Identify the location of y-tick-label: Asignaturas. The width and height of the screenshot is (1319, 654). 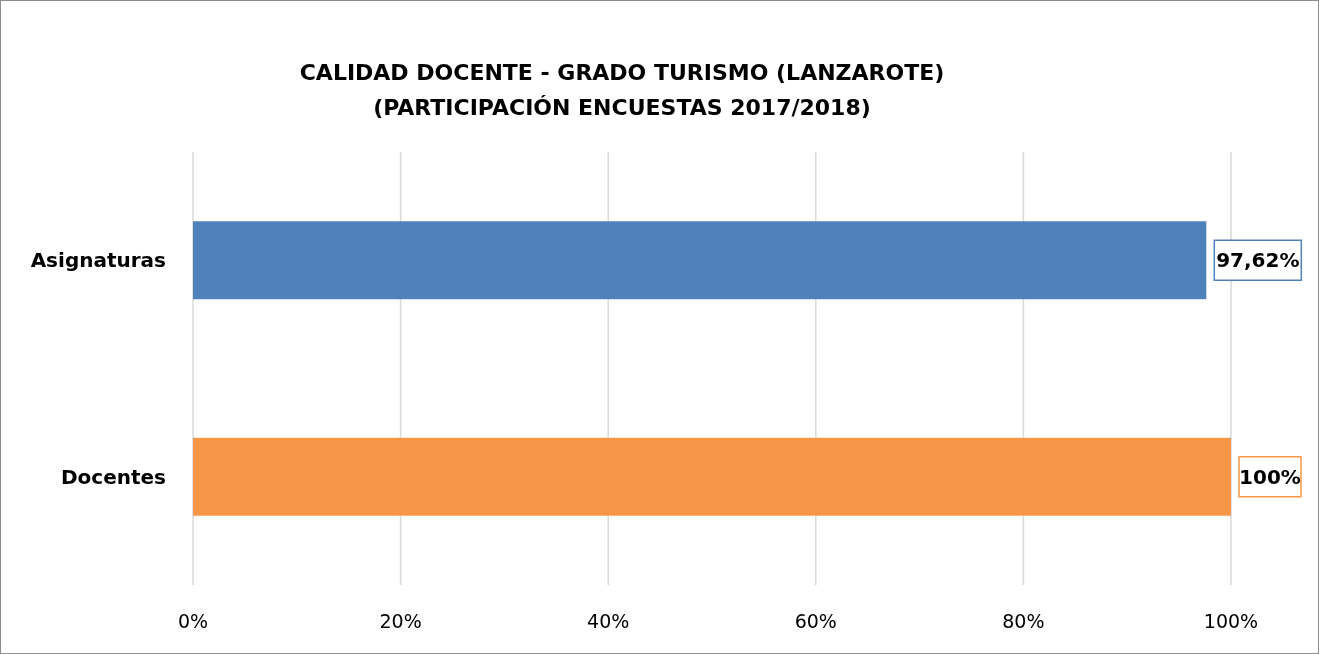
(98, 260).